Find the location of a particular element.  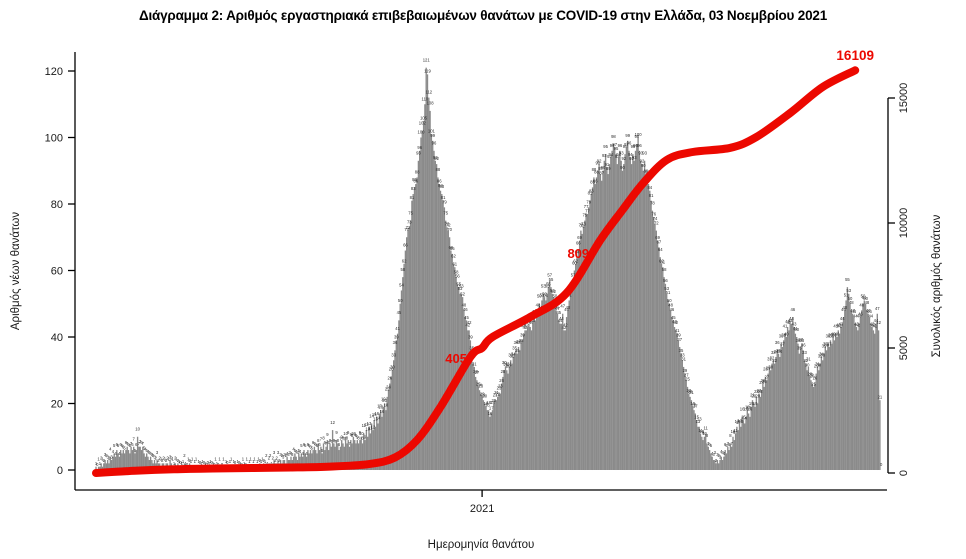

bar-label: 16 is located at coordinates (376, 413).